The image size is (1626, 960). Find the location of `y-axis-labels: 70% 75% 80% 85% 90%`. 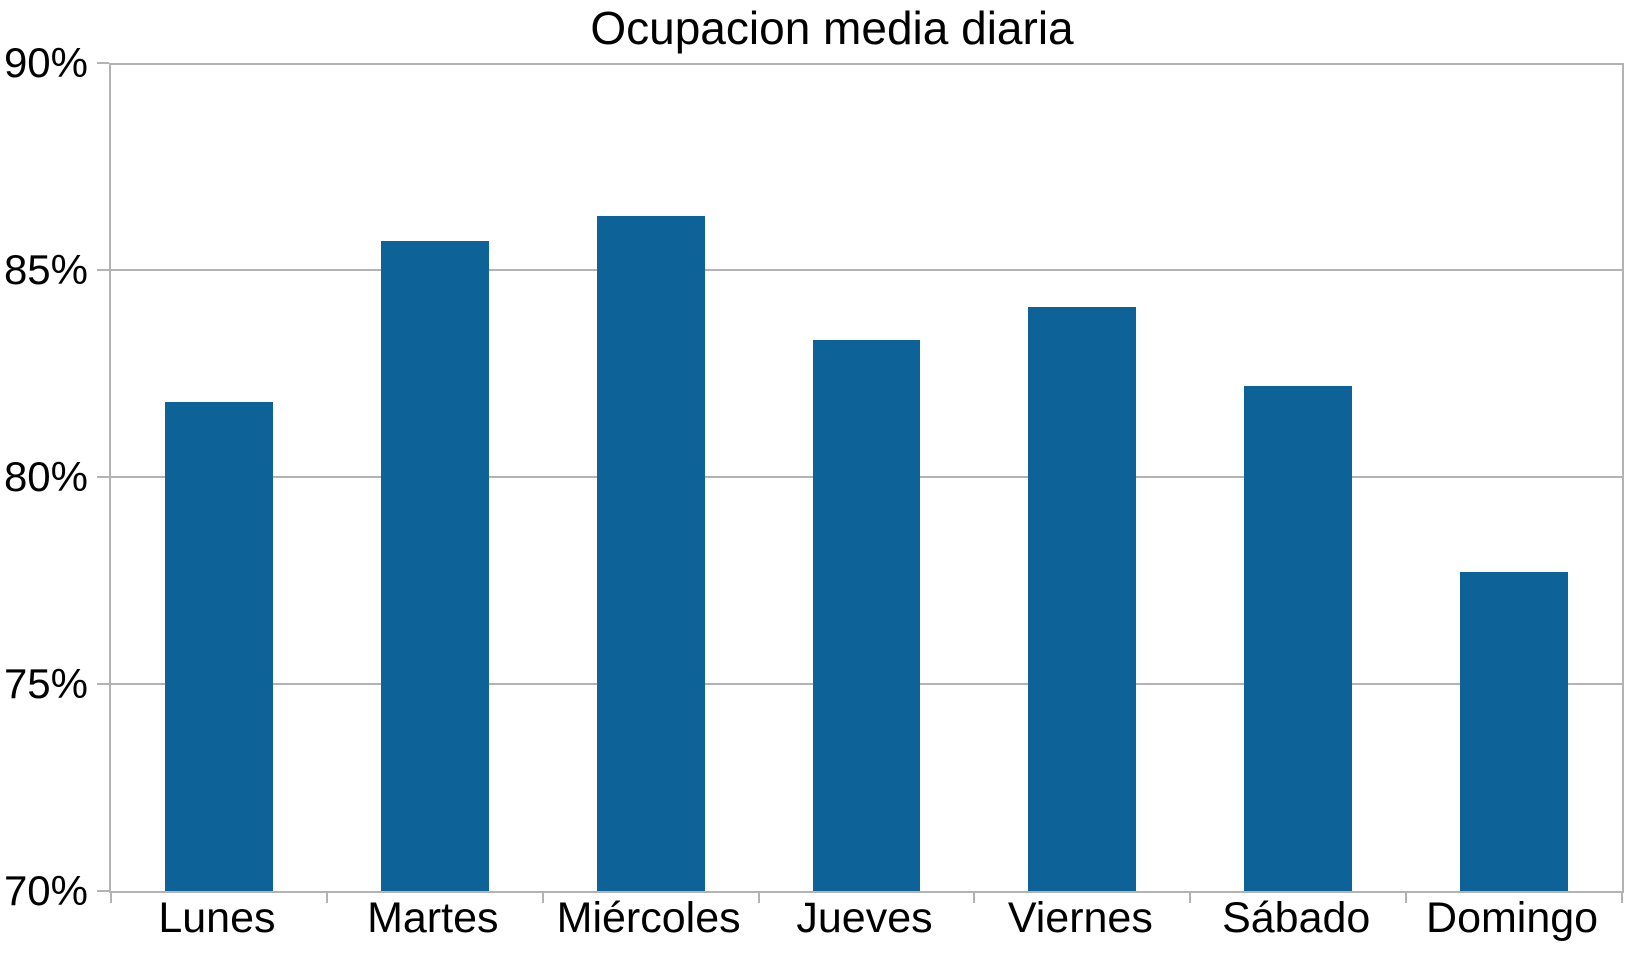

y-axis-labels: 70% 75% 80% 85% 90% is located at coordinates (44, 476).